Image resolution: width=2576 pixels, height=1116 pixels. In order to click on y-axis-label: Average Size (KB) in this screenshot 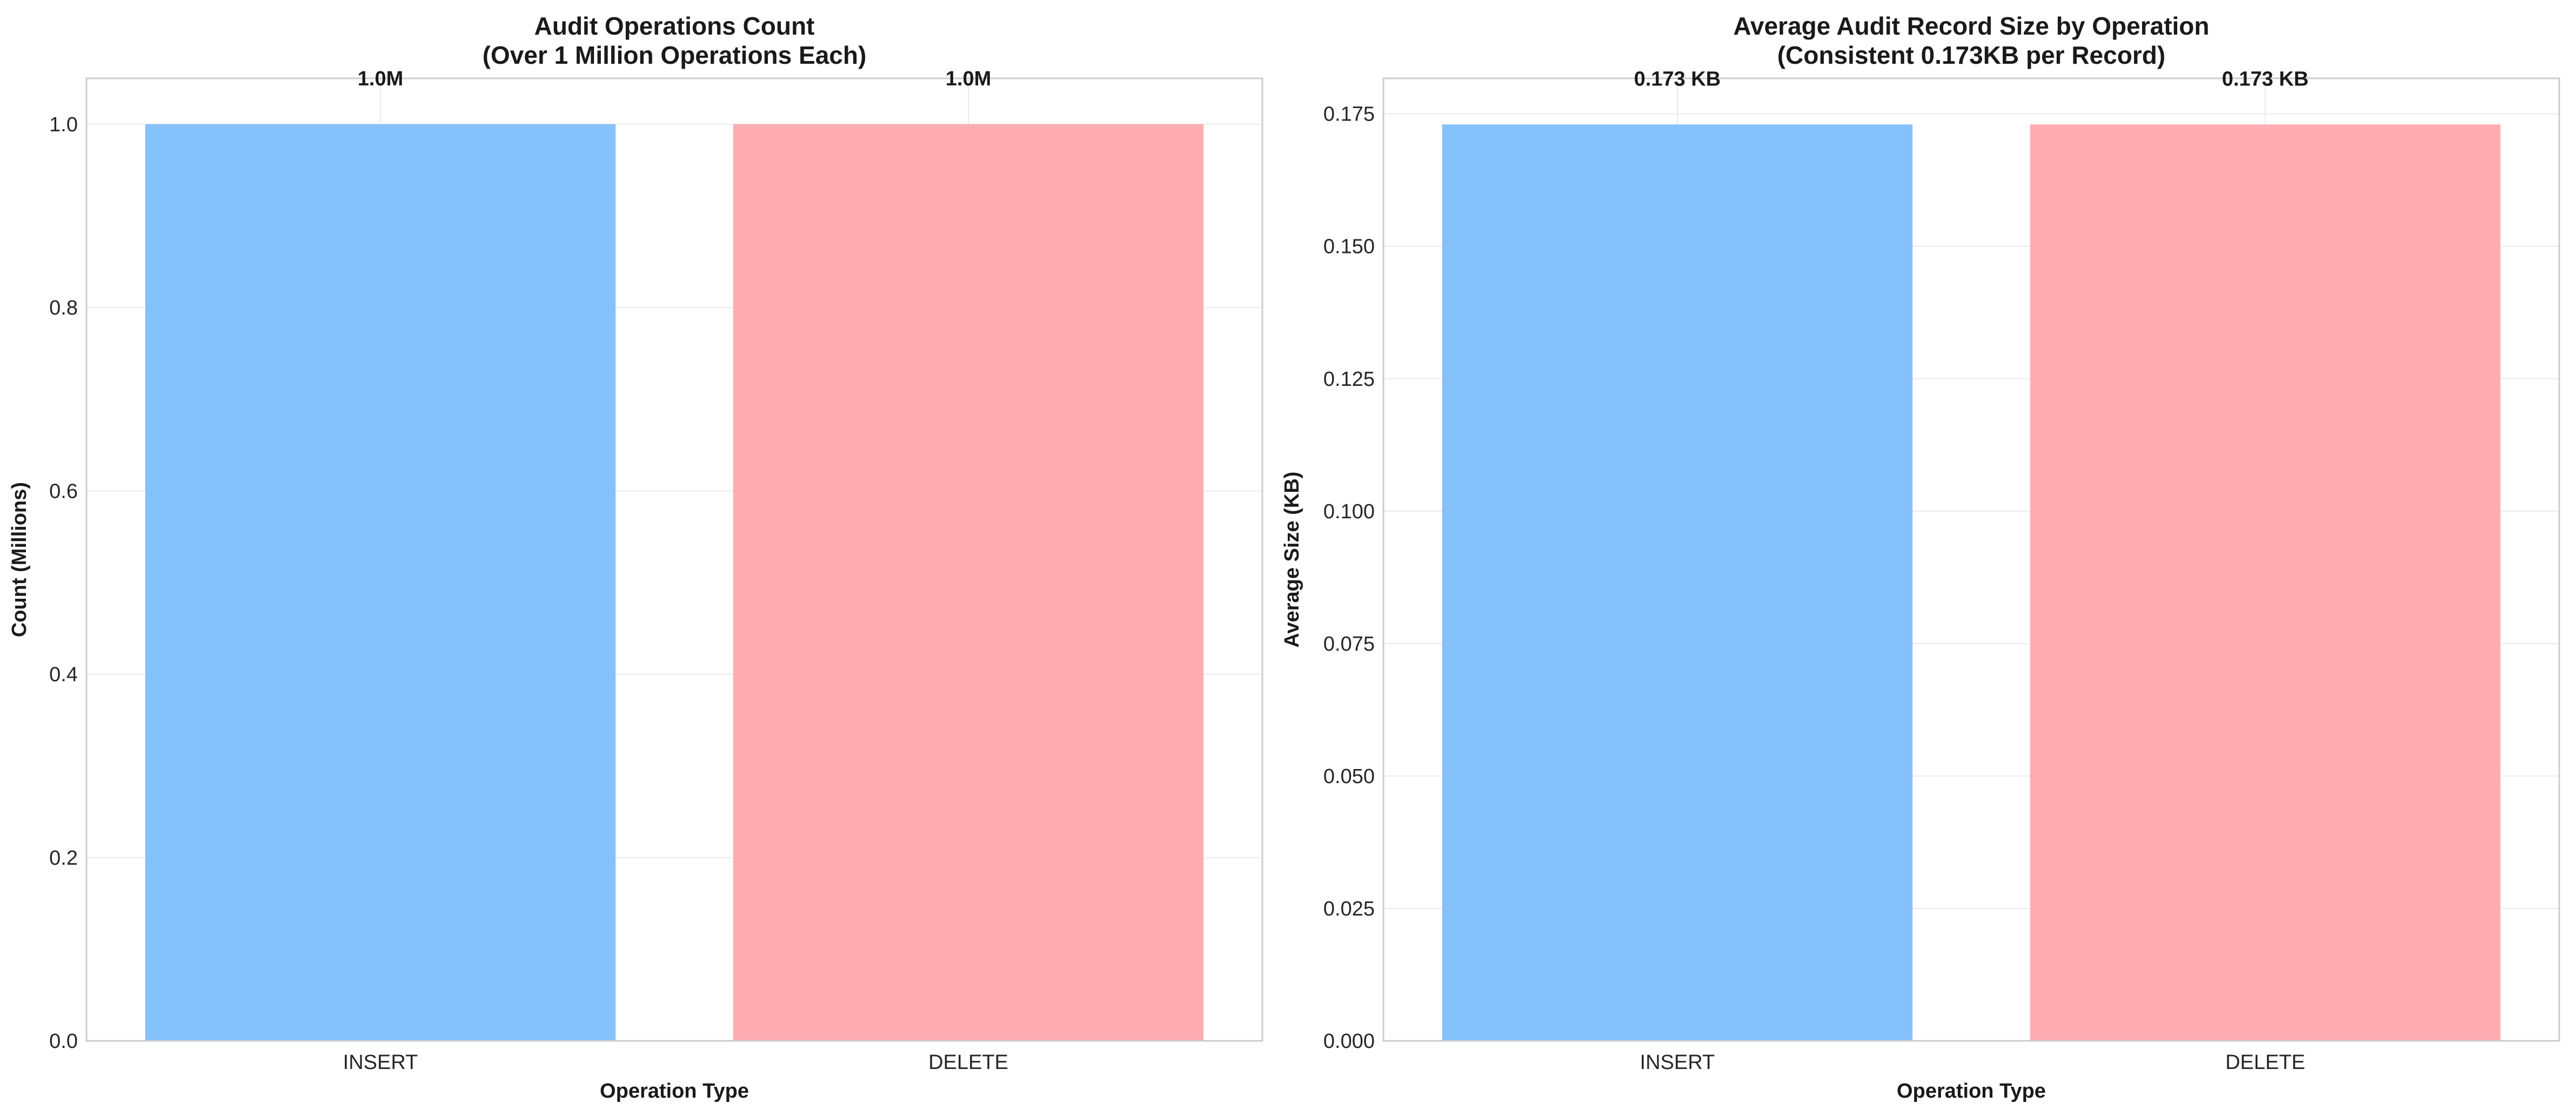, I will do `click(1292, 560)`.